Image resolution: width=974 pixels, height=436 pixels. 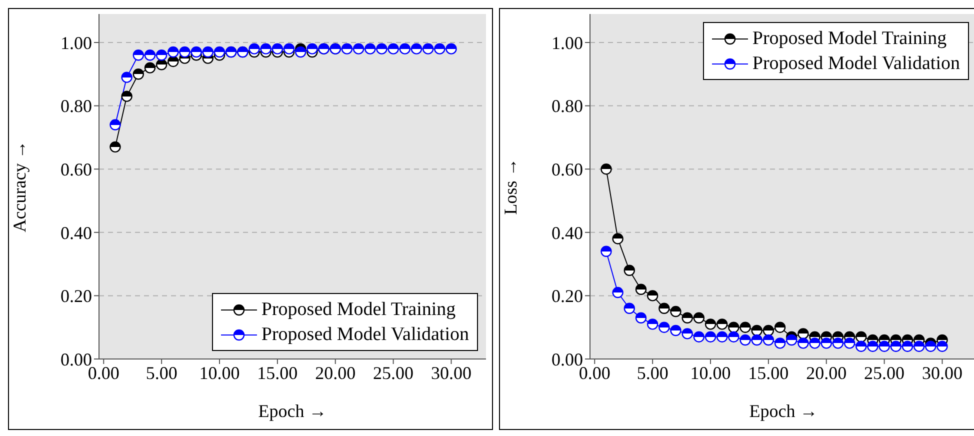 I want to click on y-axis-title: Loss →, so click(x=510, y=186).